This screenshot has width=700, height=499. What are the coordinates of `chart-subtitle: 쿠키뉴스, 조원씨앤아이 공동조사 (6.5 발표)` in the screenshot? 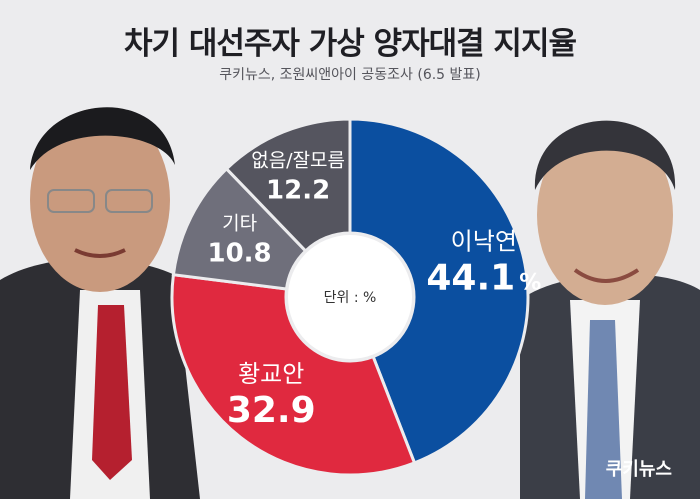 It's located at (350, 75).